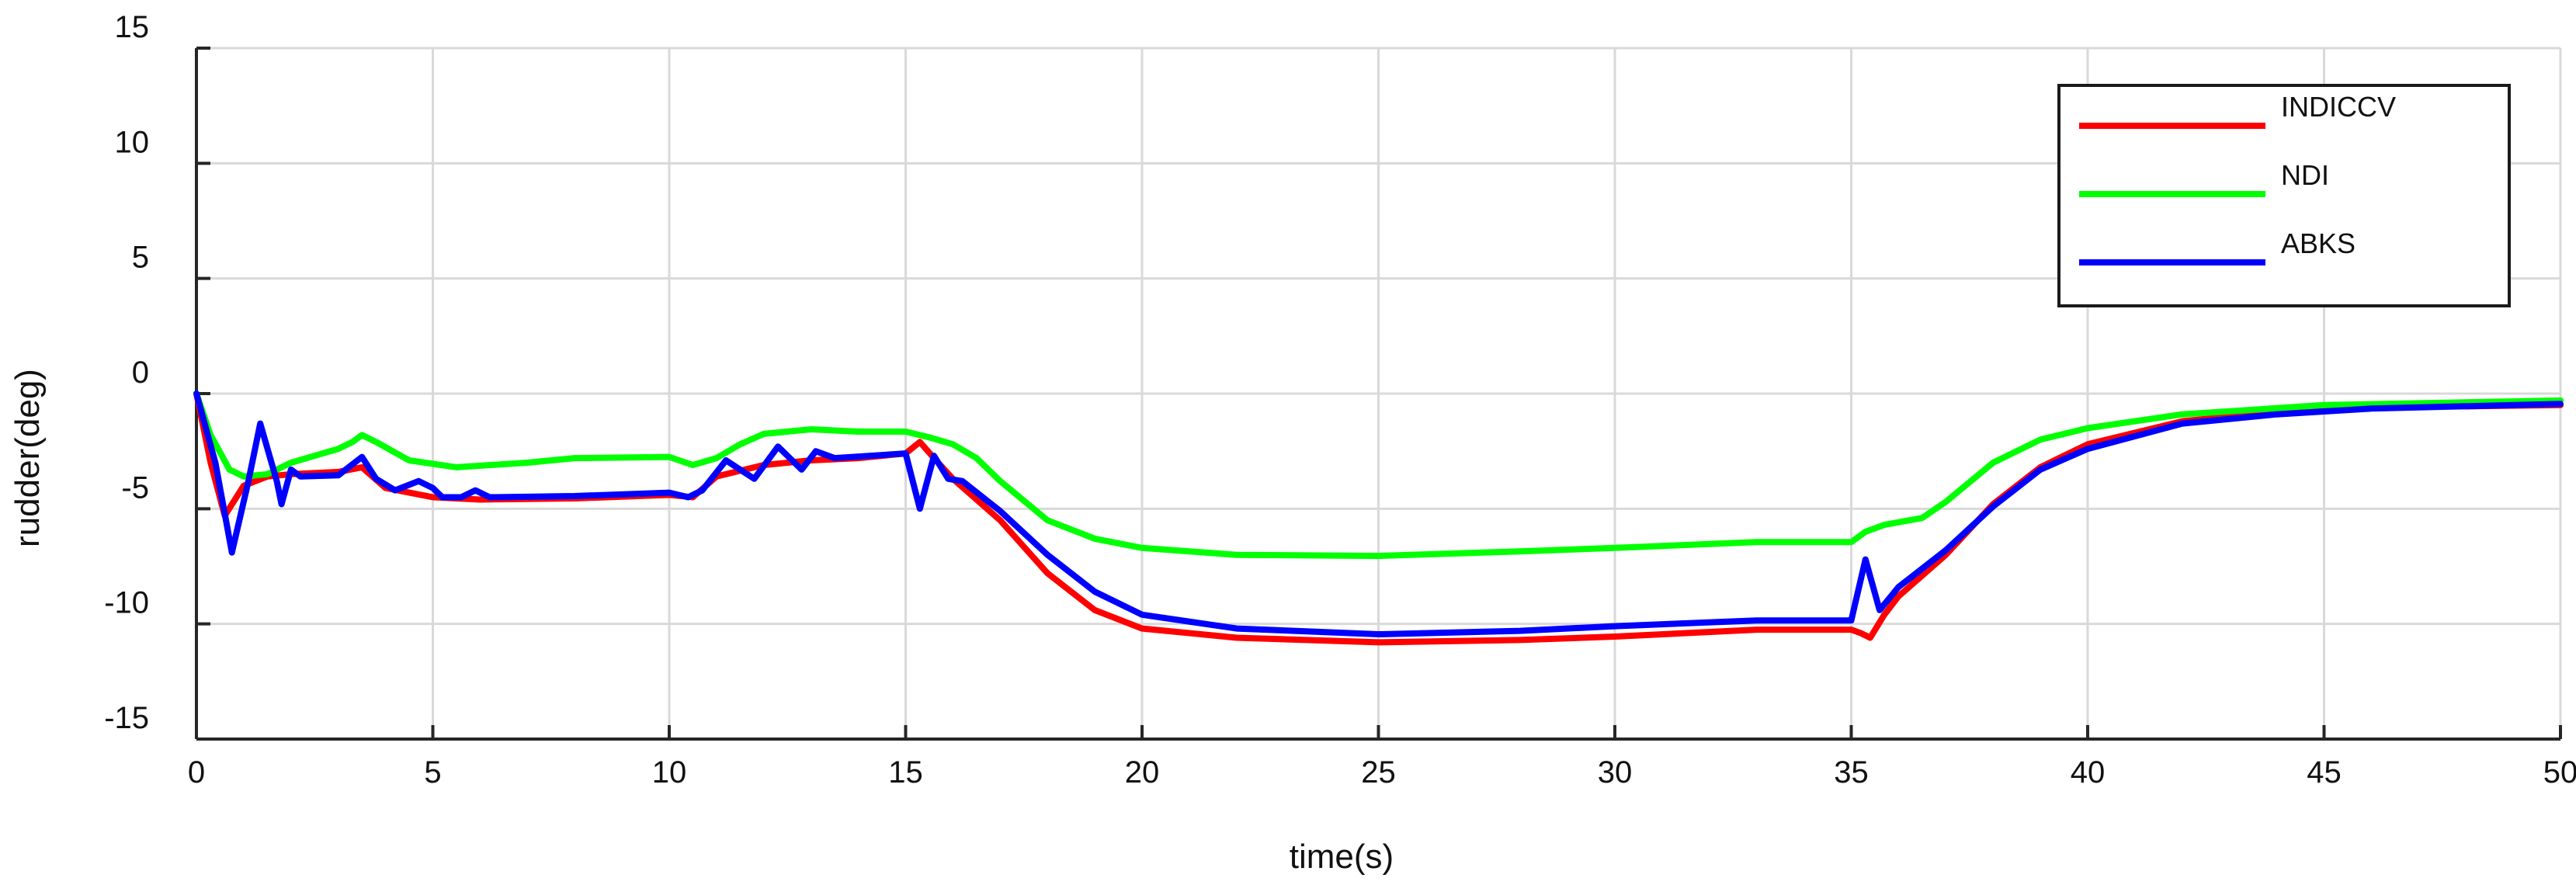  What do you see at coordinates (2305, 175) in the screenshot?
I see `legend-label-ndi: NDI` at bounding box center [2305, 175].